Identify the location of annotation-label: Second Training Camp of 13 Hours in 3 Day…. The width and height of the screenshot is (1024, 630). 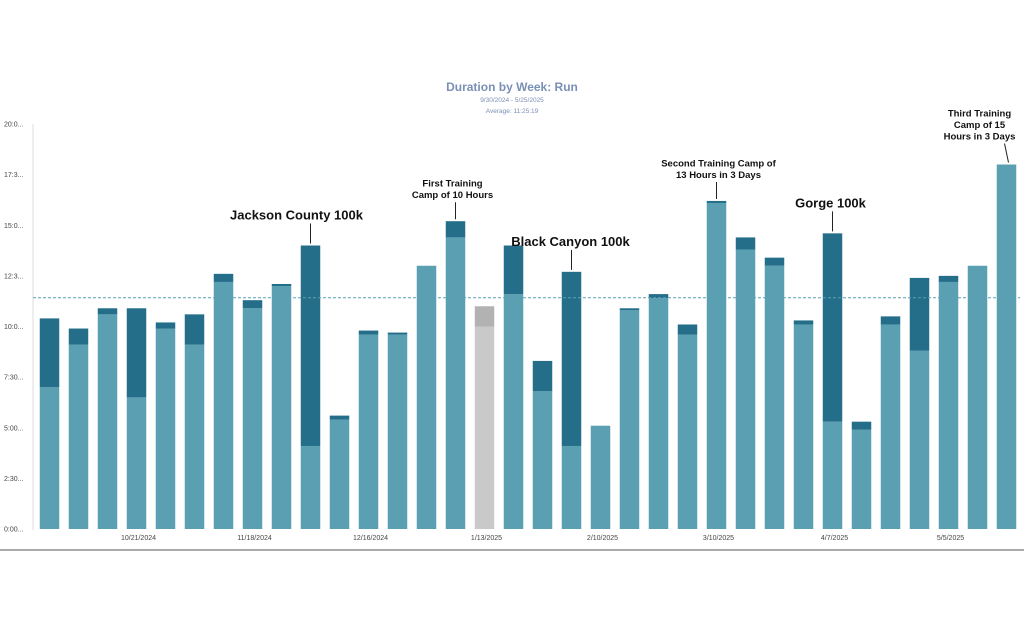
(718, 169).